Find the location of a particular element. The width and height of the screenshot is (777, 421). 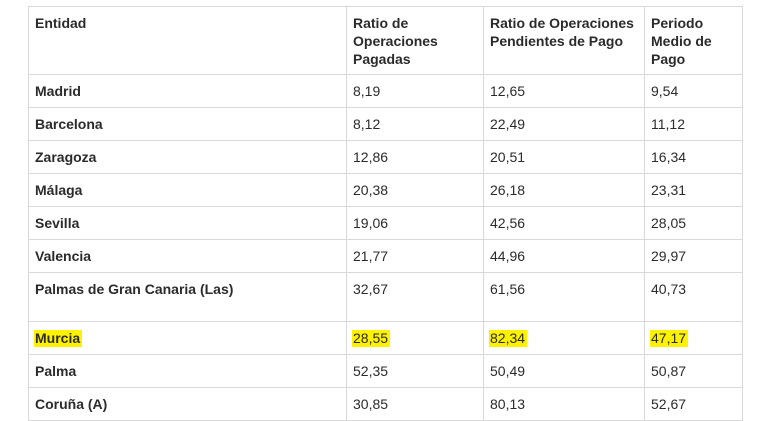

cell-periodo-medio: 29,97 is located at coordinates (693, 256).